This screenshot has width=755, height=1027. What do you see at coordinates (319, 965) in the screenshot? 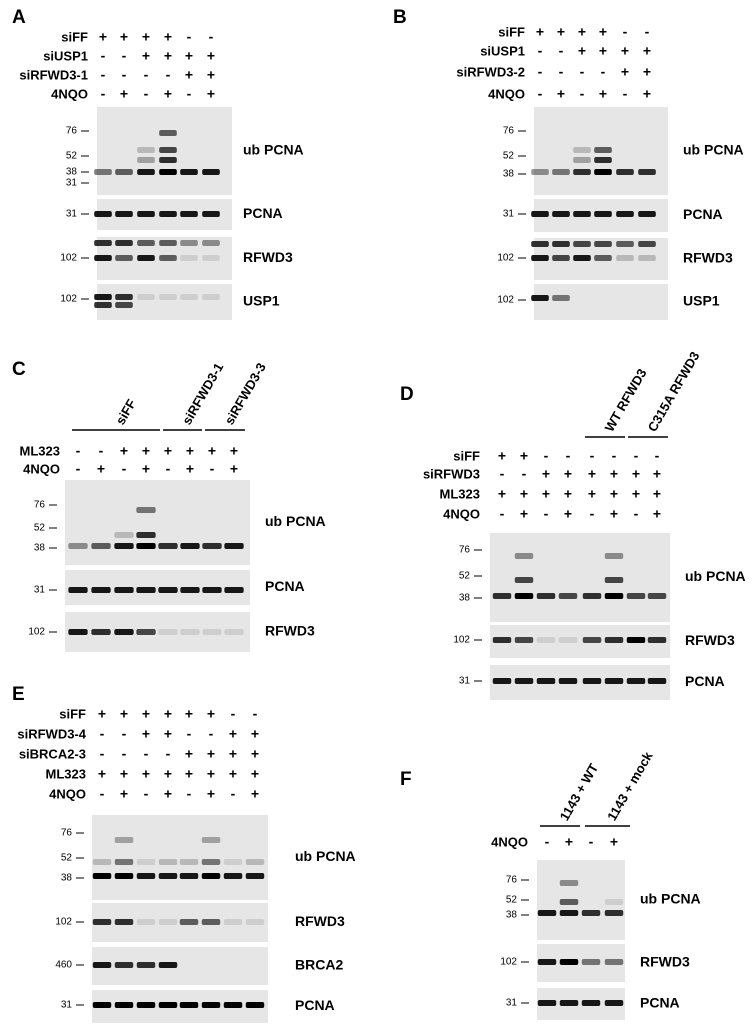
I see `blot-name: BRCA2` at bounding box center [319, 965].